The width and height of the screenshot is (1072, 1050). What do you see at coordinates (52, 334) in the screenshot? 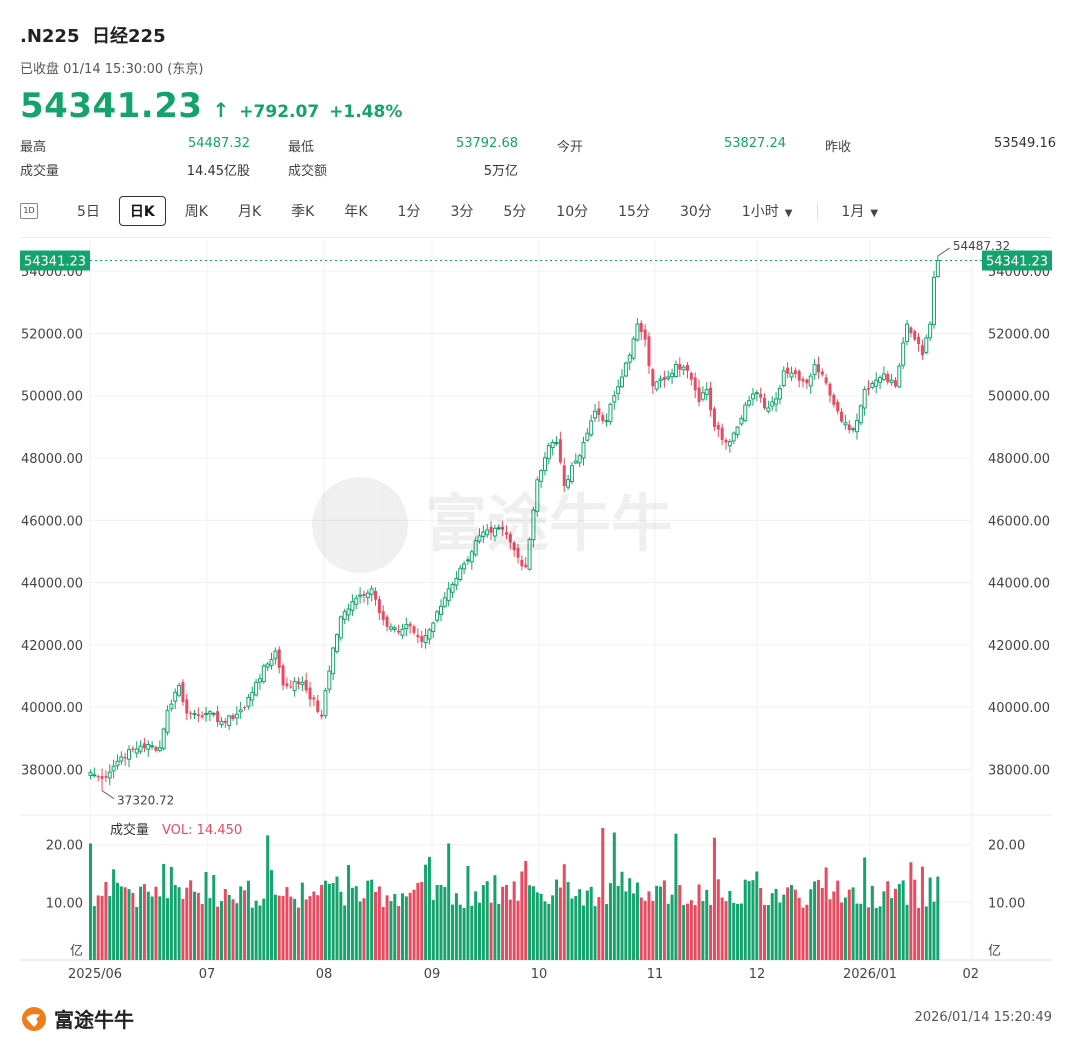
I see `y-tick-label-left: 52000.00` at bounding box center [52, 334].